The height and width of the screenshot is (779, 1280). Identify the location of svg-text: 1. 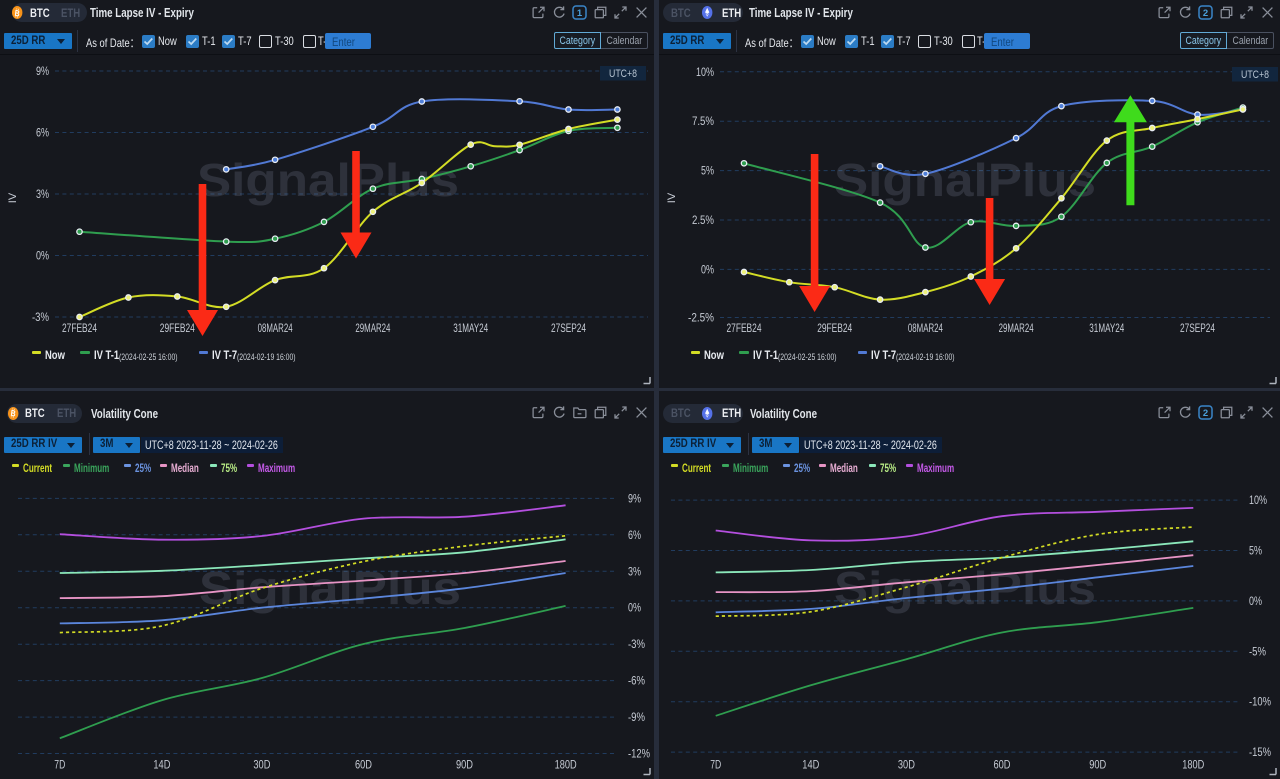
(580, 13).